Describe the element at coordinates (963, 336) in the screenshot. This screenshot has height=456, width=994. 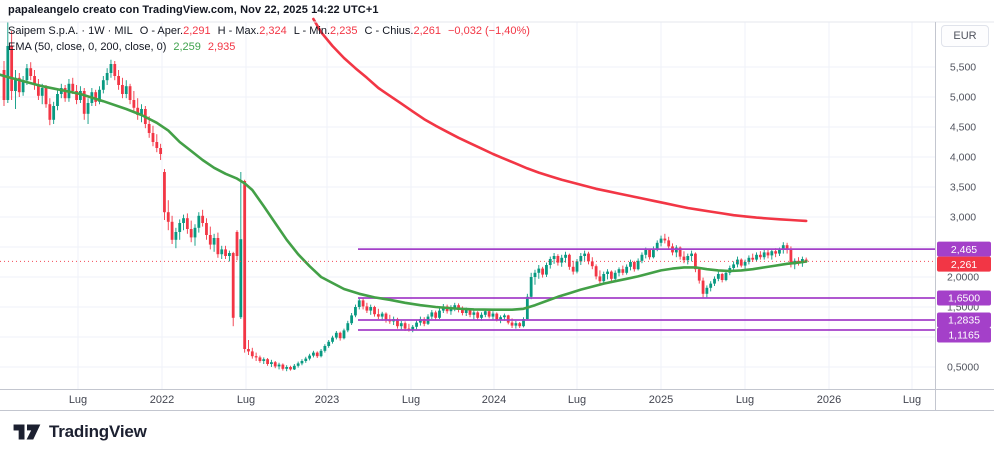
I see `level-price-badge-text: 1,1165` at that location.